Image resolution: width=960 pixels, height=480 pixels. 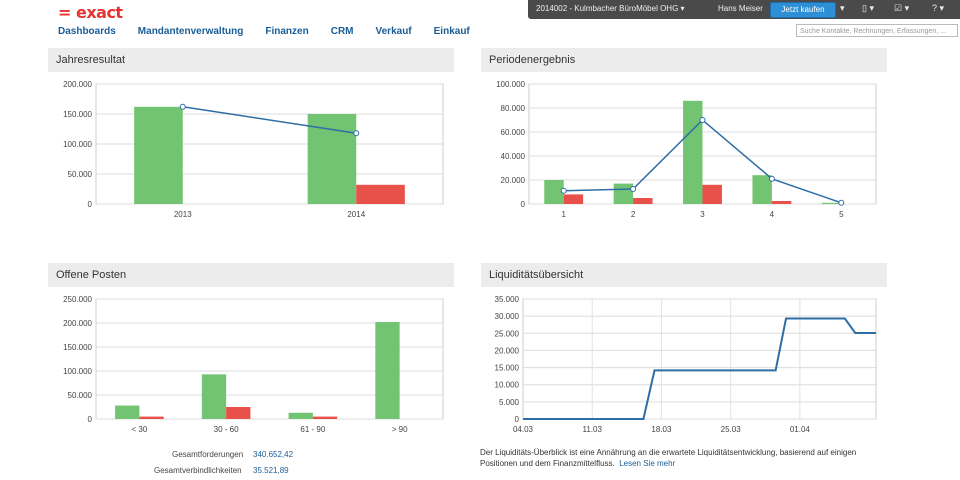 What do you see at coordinates (510, 84) in the screenshot?
I see `perioden-y-tick-label: 100.000` at bounding box center [510, 84].